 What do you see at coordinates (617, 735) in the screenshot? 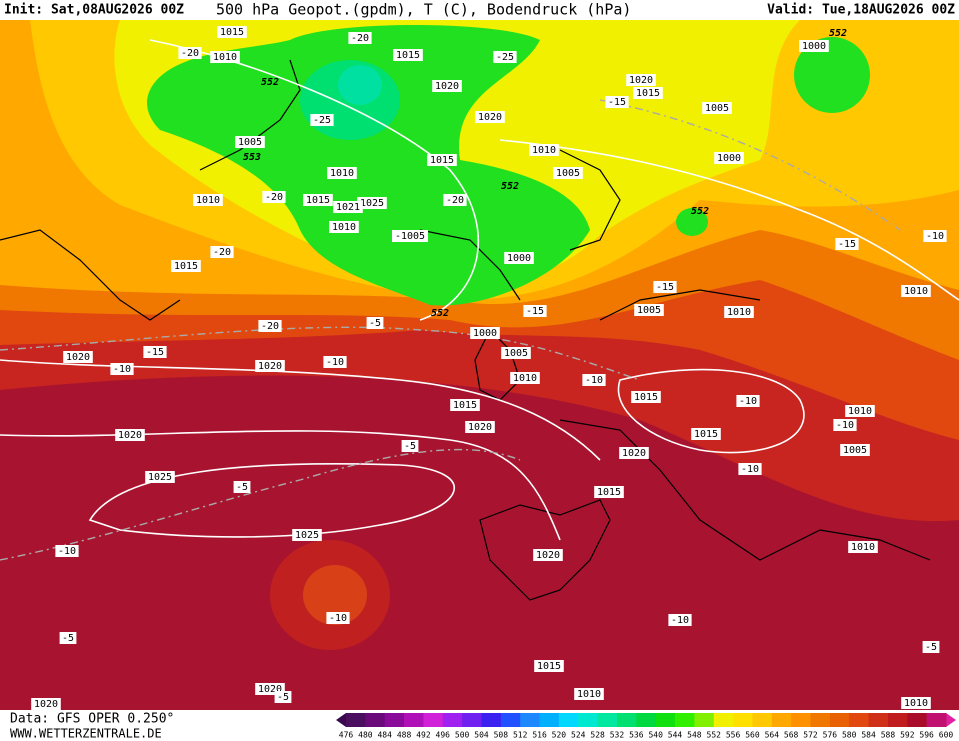
I see `colorbar-label: 532` at bounding box center [617, 735].